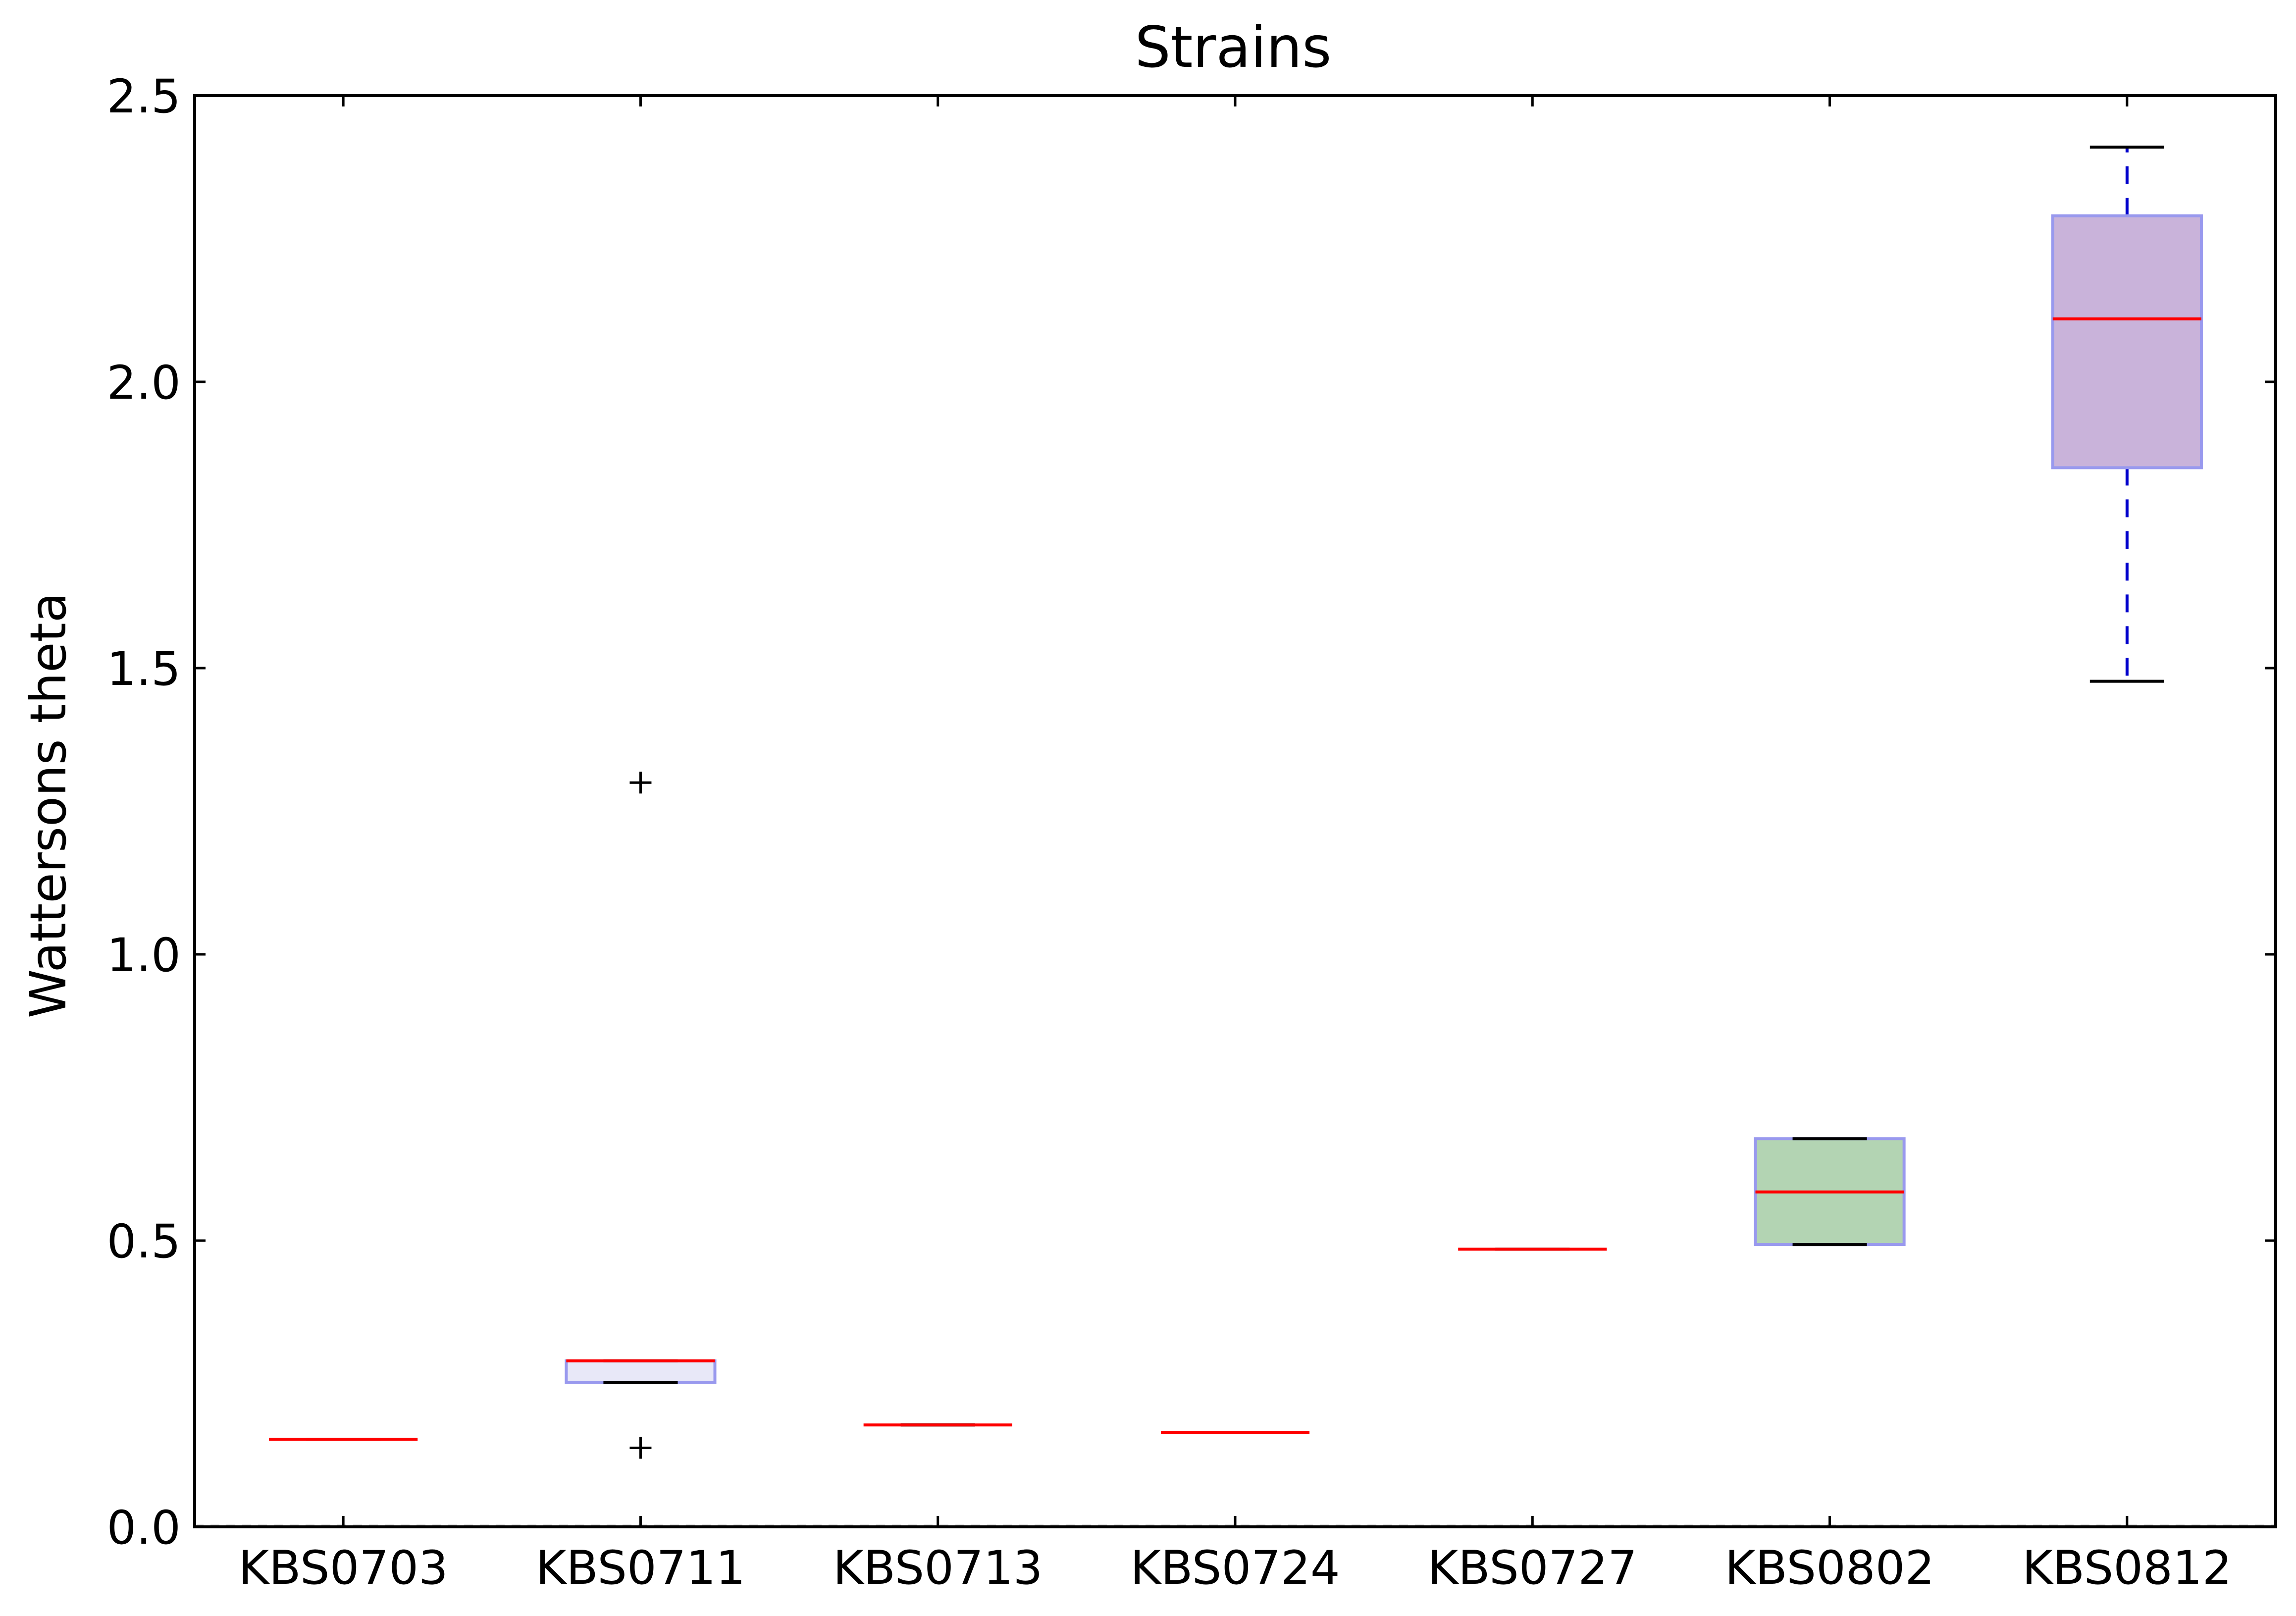 This screenshot has width=2296, height=1616. What do you see at coordinates (144, 956) in the screenshot?
I see `y-tick-label: 1.0` at bounding box center [144, 956].